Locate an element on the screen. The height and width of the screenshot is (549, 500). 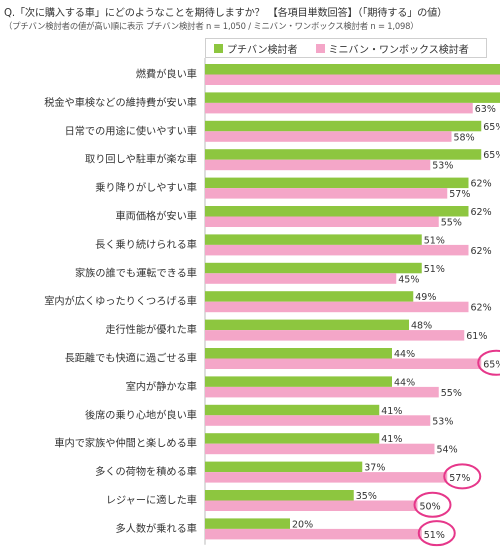
data-label-series2: 45% is located at coordinates (408, 279).